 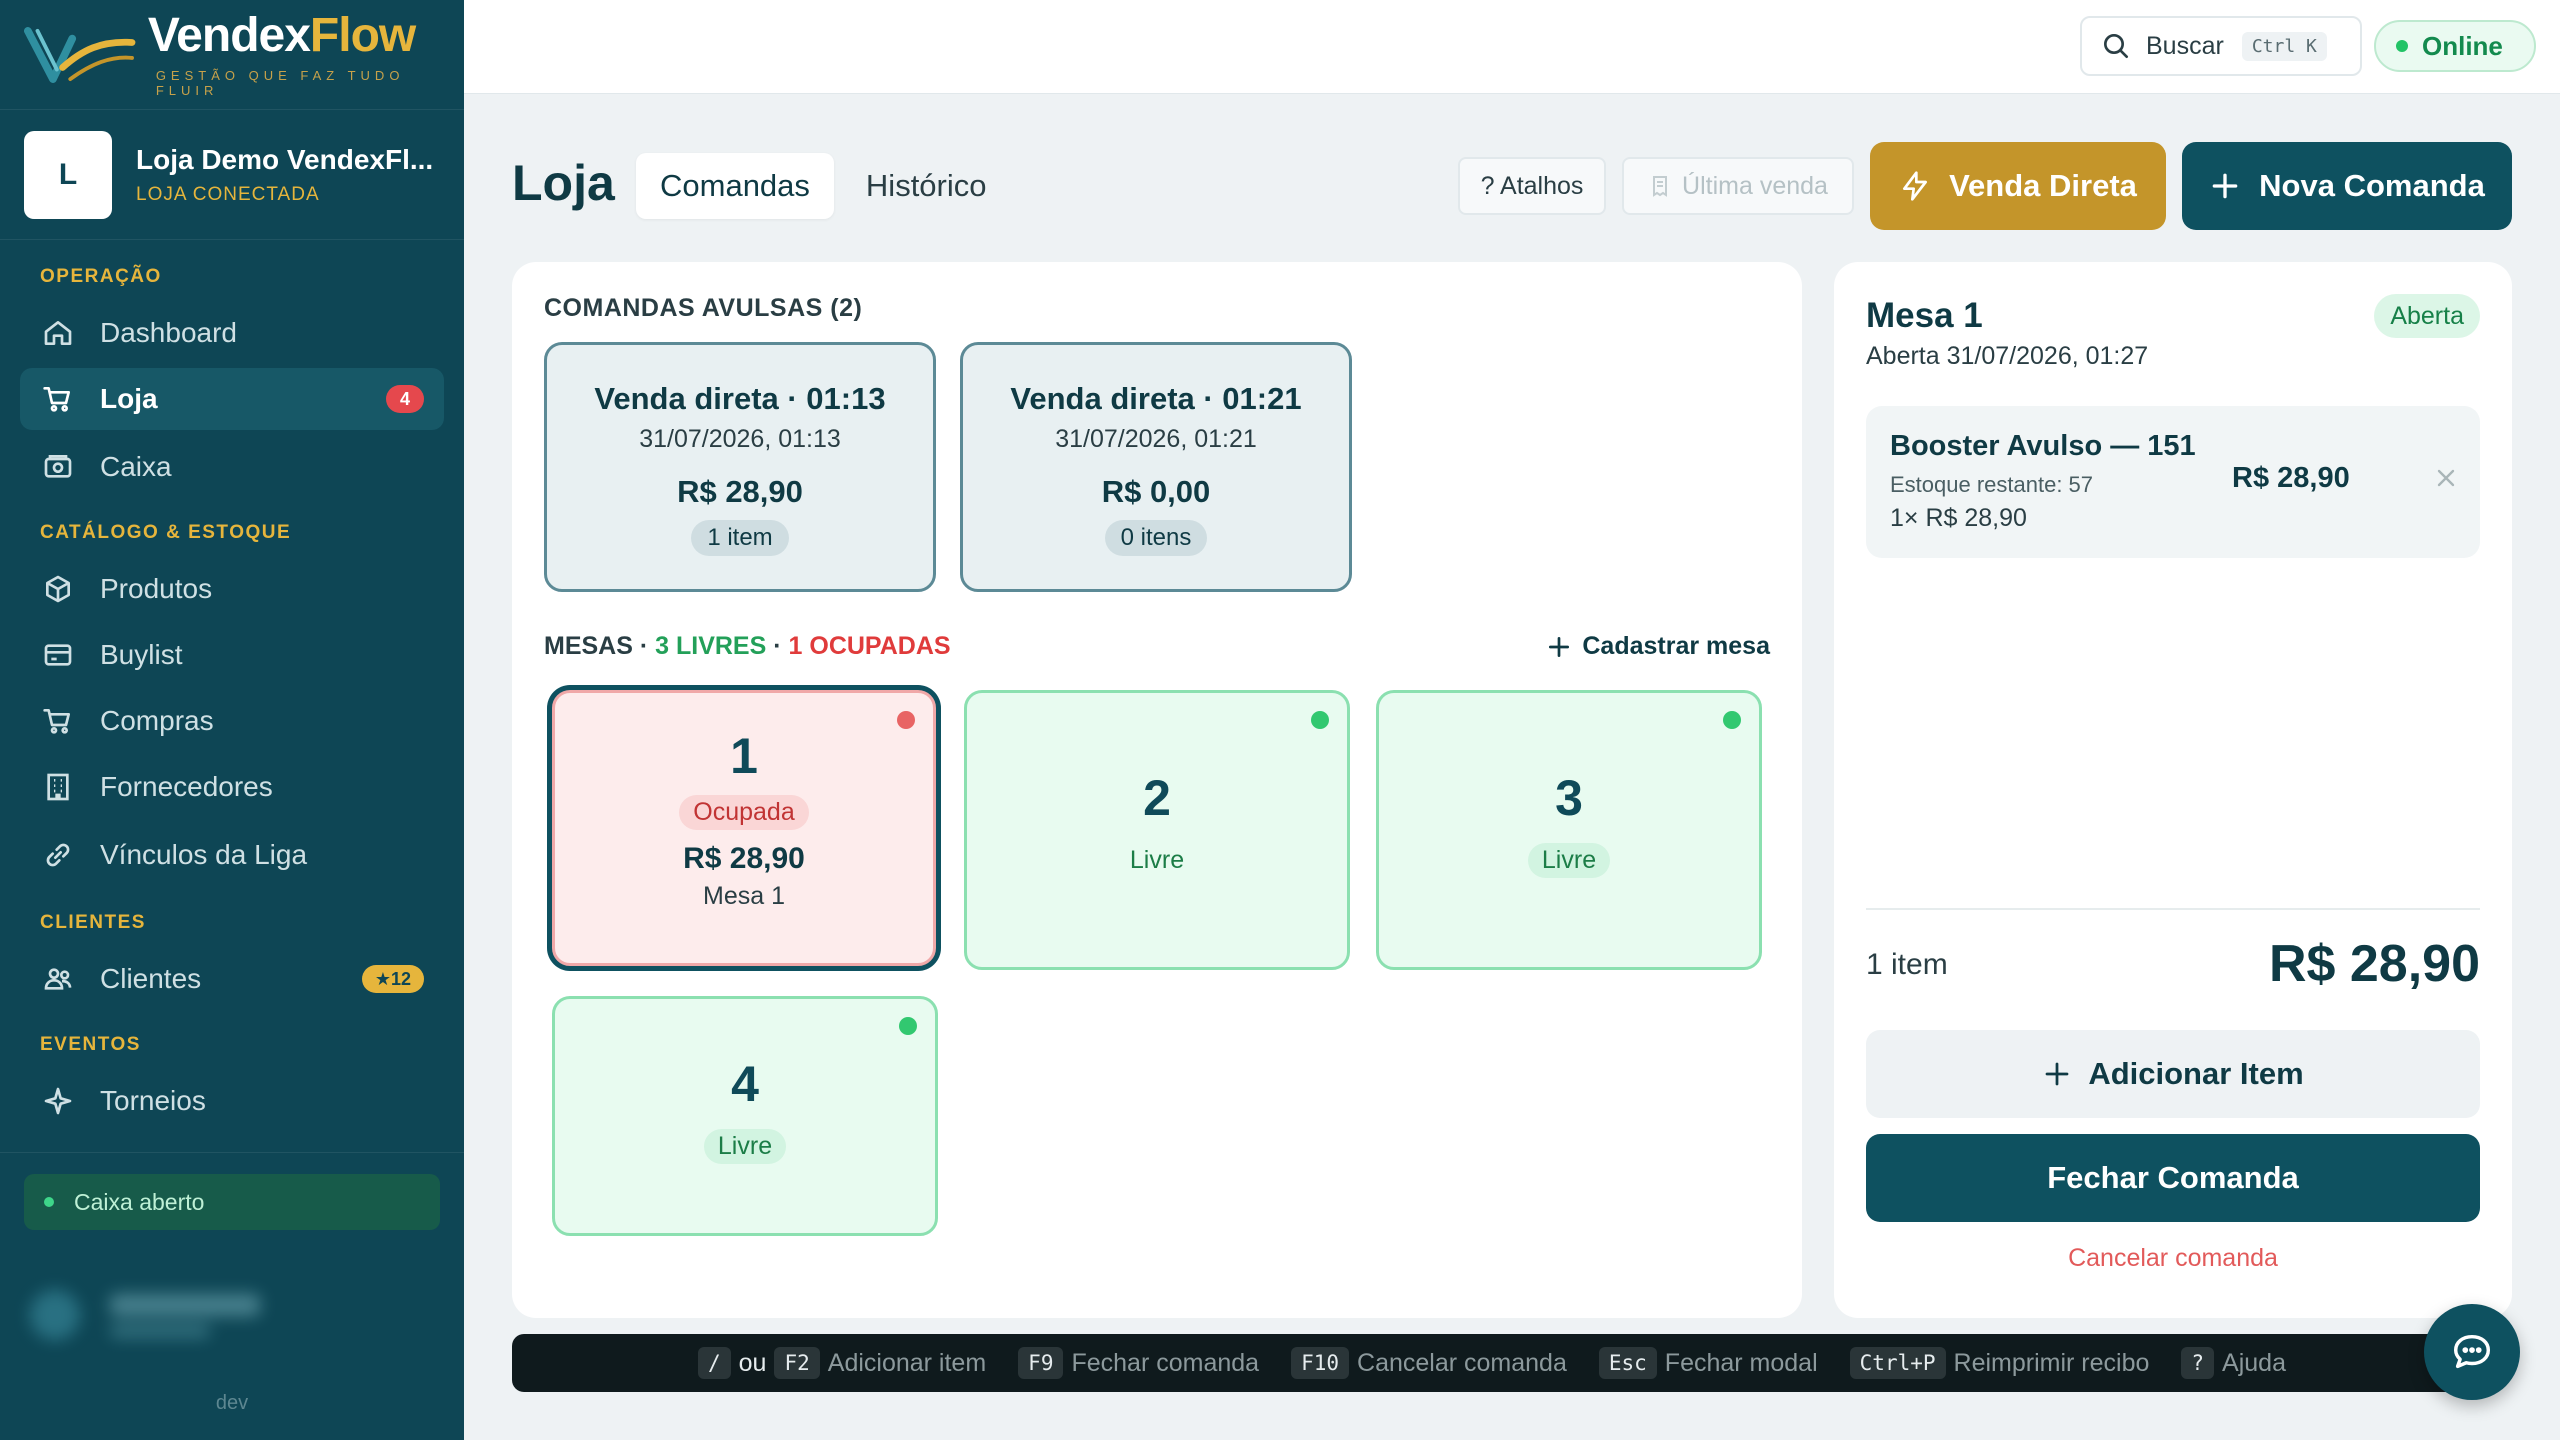 What do you see at coordinates (232, 333) in the screenshot?
I see `sidebar-item-dashboard: Dashboard` at bounding box center [232, 333].